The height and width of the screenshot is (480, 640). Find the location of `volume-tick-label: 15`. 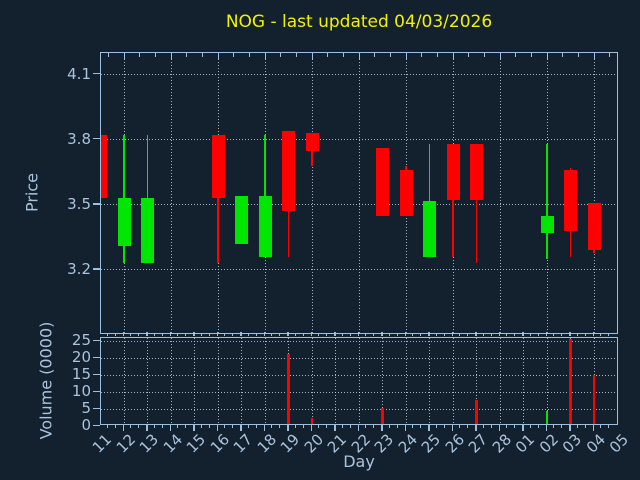

volume-tick-label: 15 is located at coordinates (81, 374).